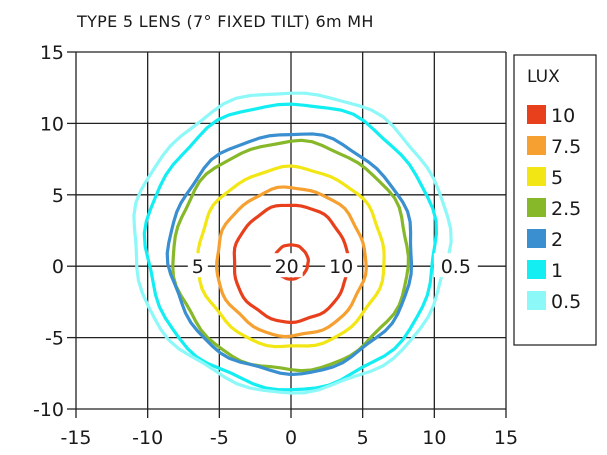 This screenshot has width=607, height=455. I want to click on x-tick-label: 10, so click(434, 438).